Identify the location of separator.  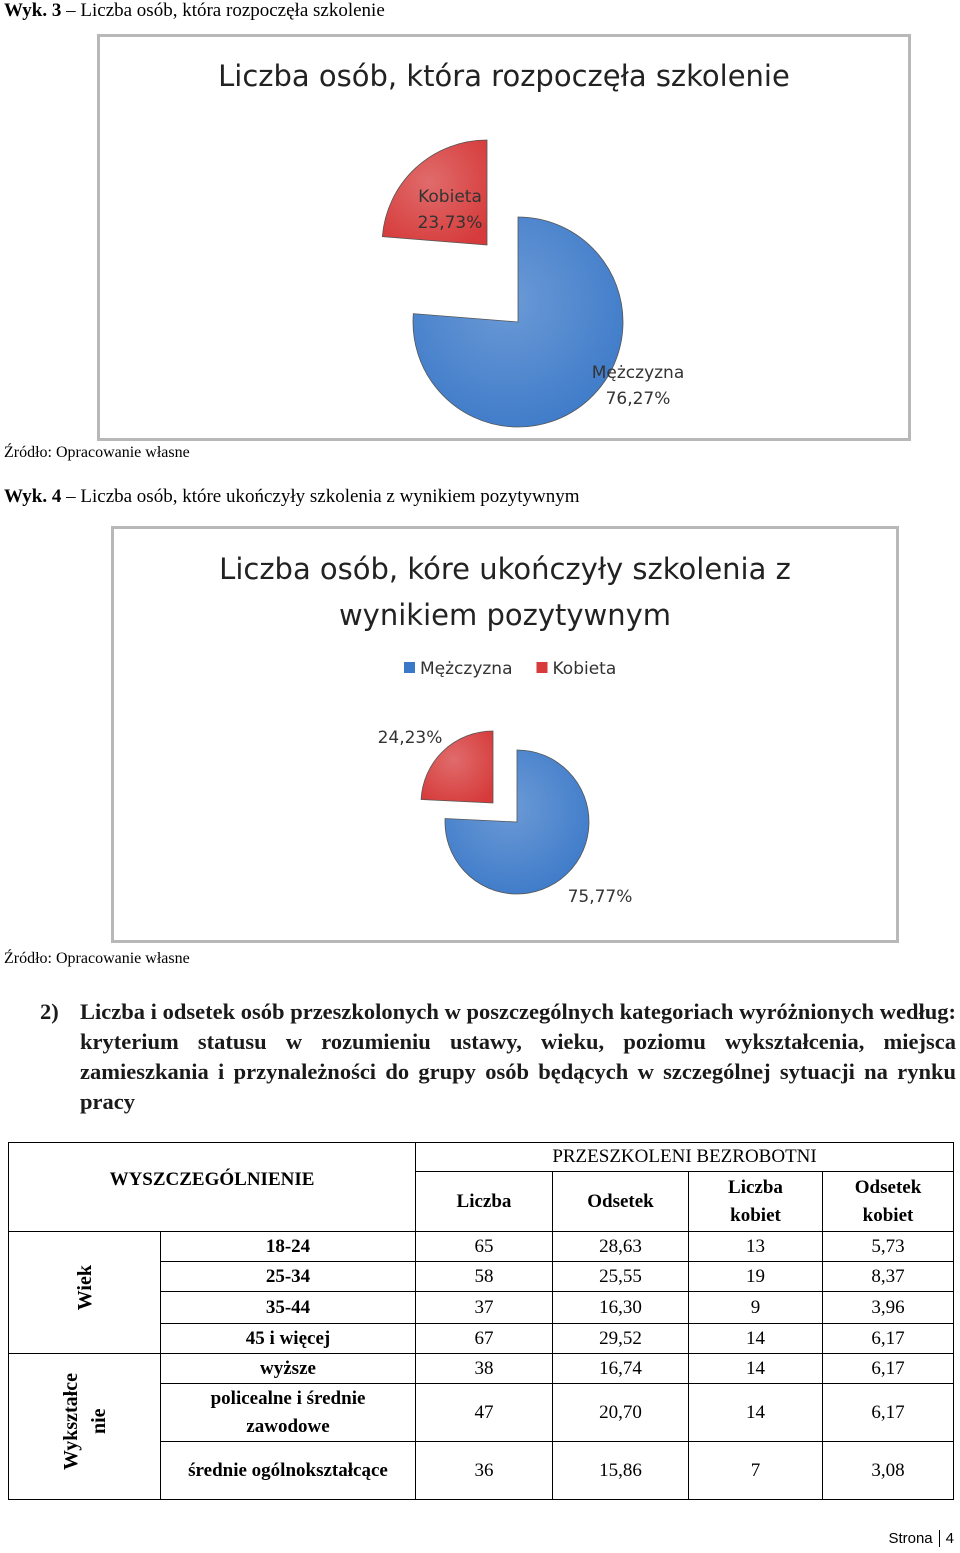
(939, 1538).